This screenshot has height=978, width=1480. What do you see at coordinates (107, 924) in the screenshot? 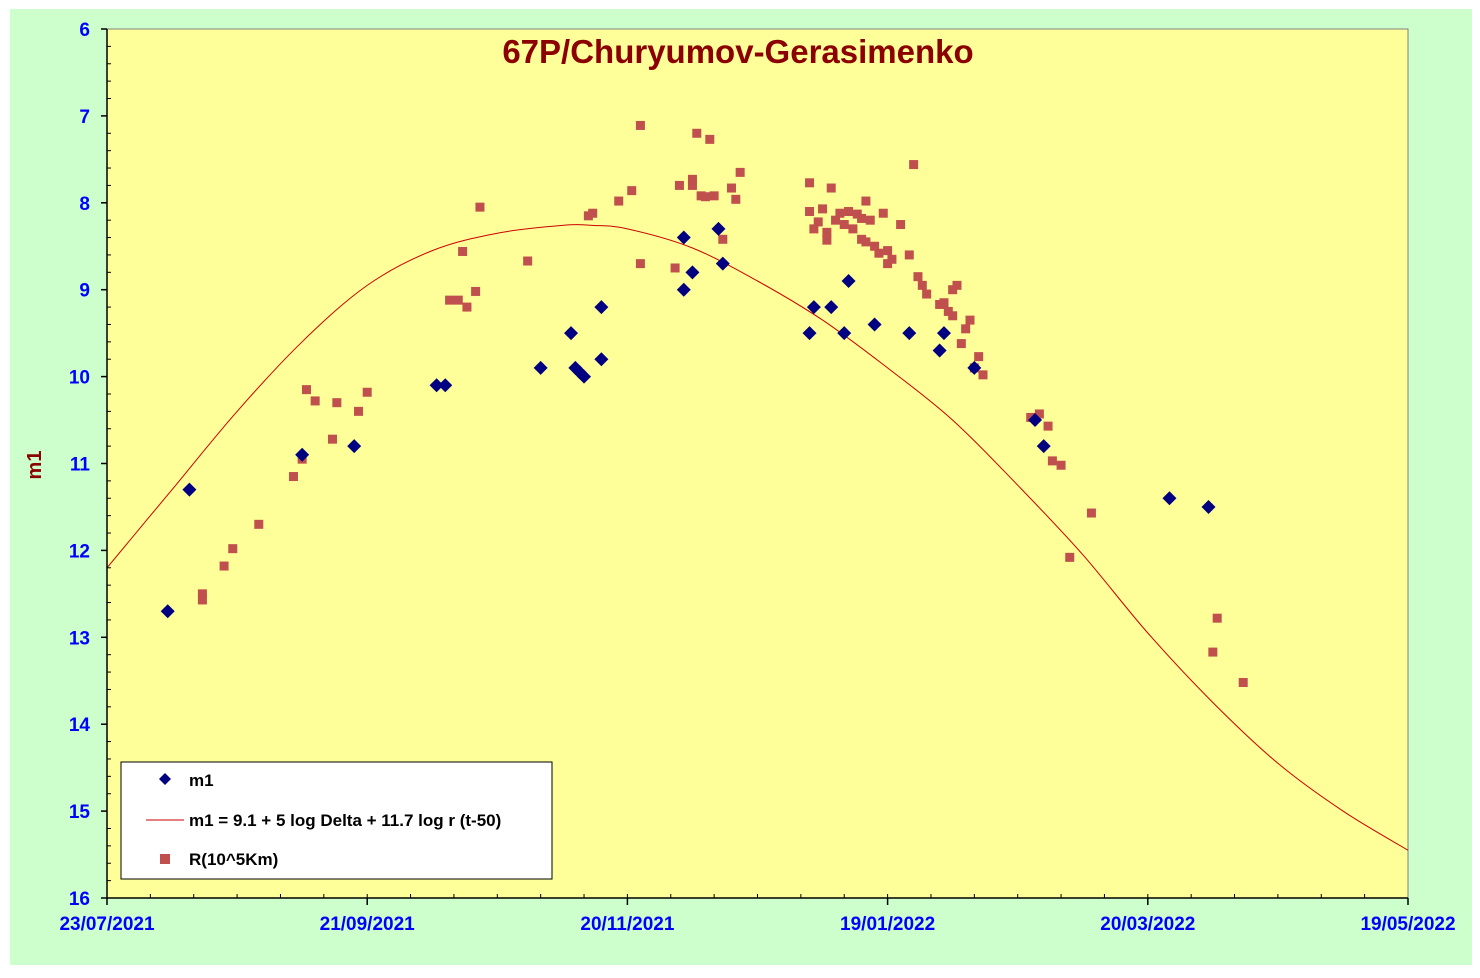
I see `x-tick-label: 23/07/2021` at bounding box center [107, 924].